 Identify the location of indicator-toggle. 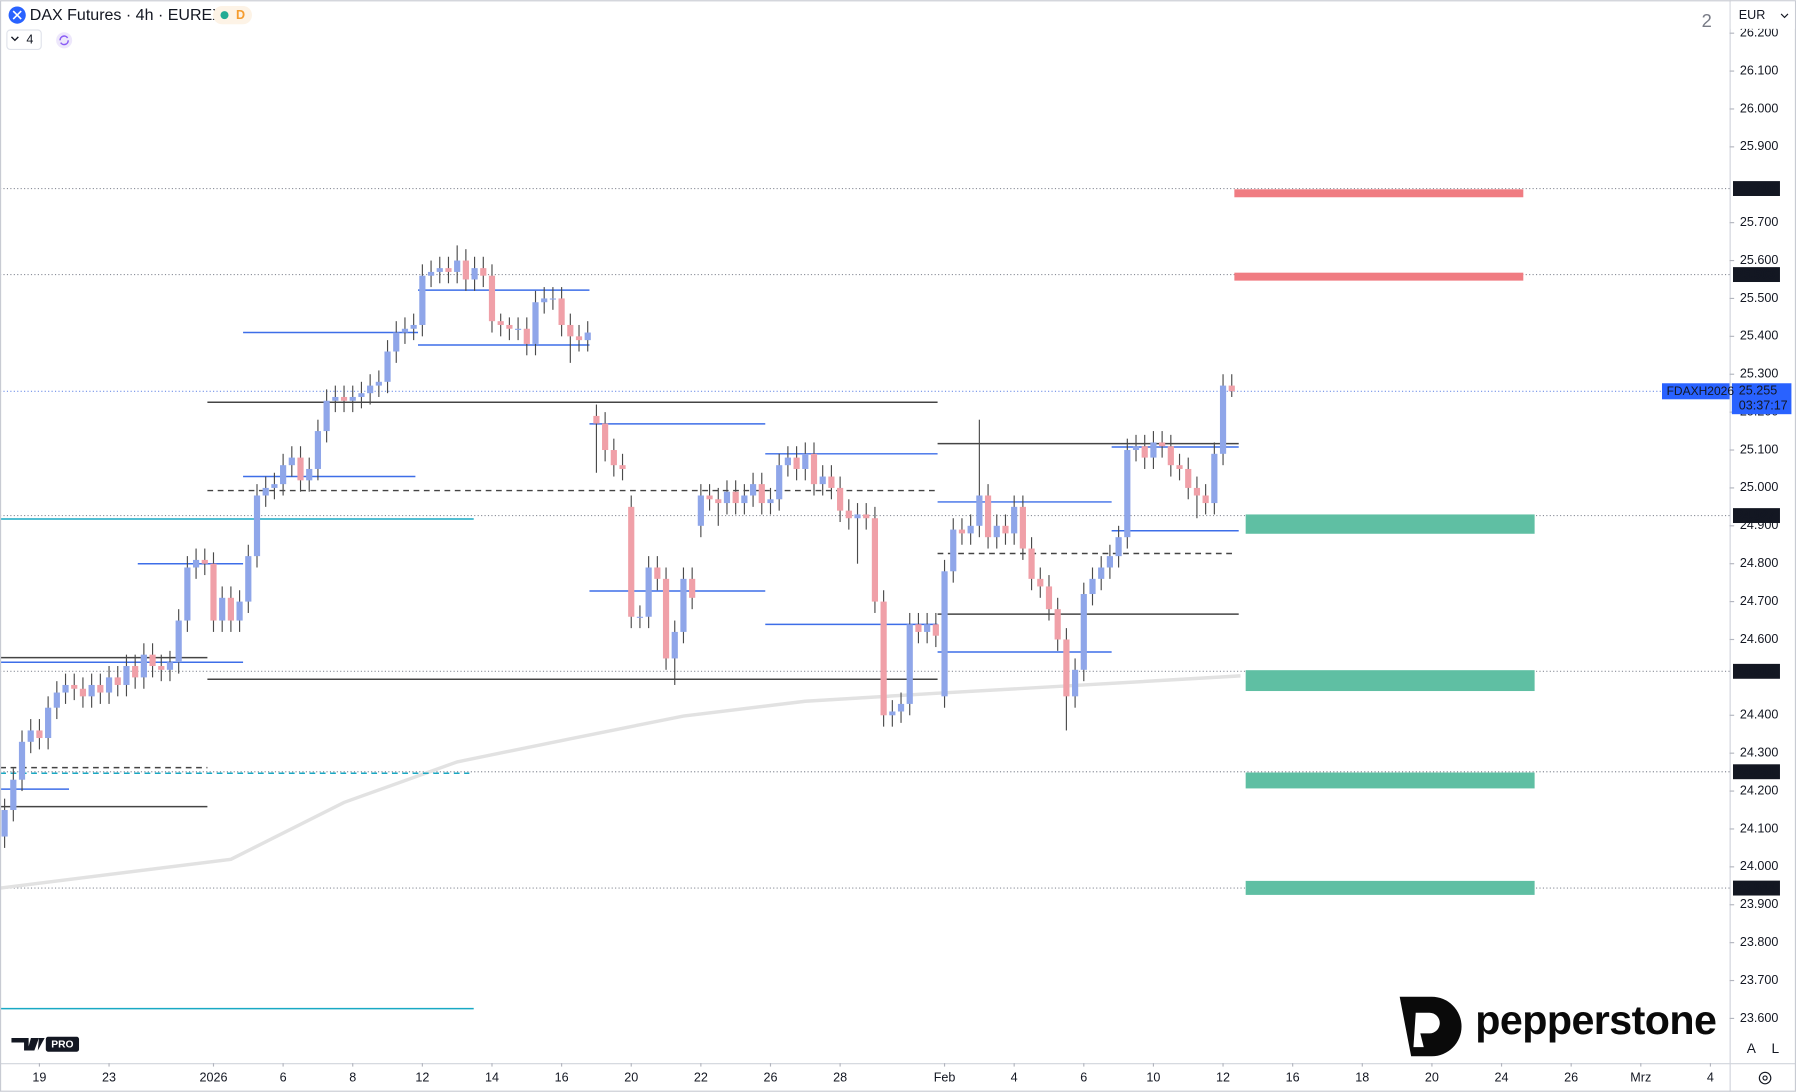
(24, 40).